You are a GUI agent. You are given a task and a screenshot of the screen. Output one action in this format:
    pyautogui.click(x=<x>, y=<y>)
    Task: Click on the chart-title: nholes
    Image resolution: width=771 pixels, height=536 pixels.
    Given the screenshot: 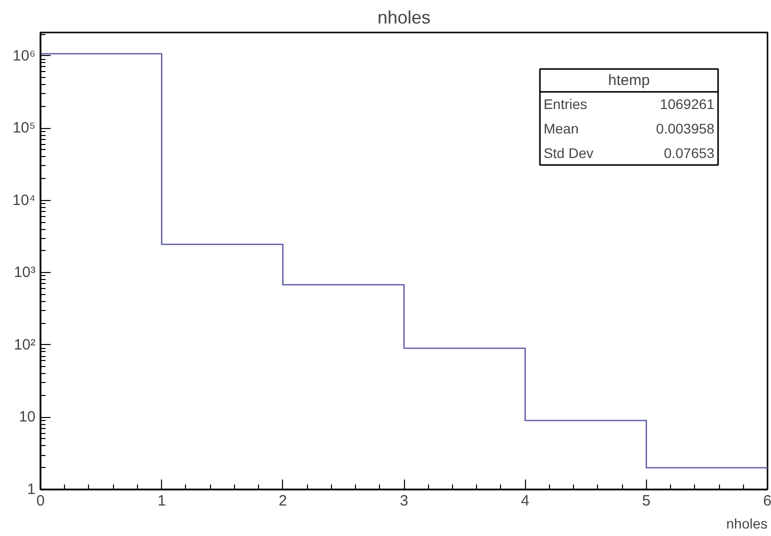 What is the action you would take?
    pyautogui.click(x=404, y=18)
    